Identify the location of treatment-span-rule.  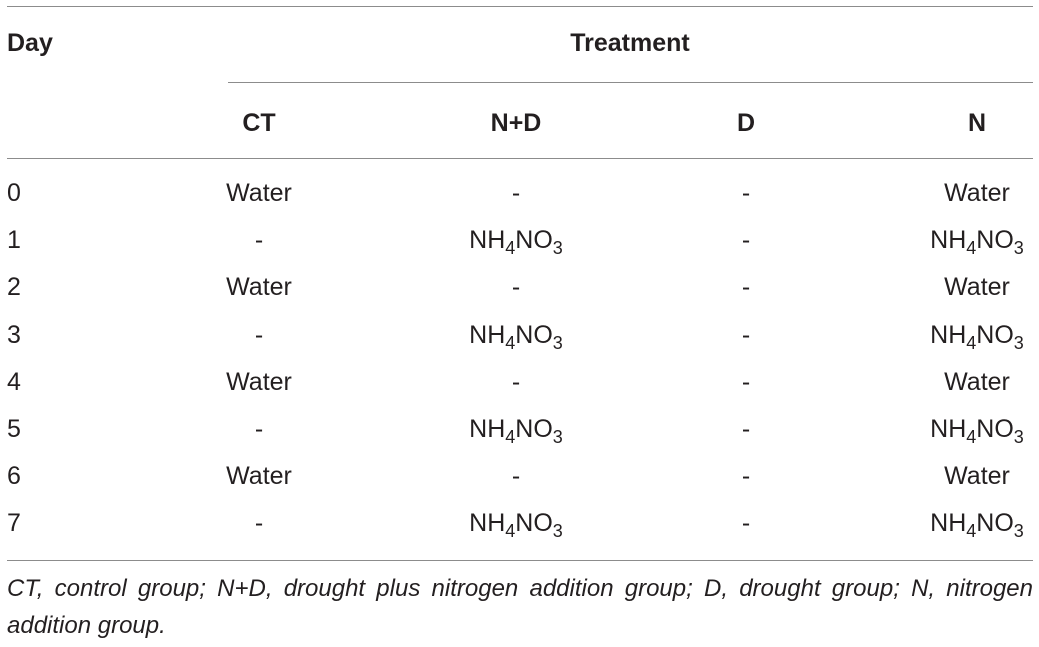
(630, 82).